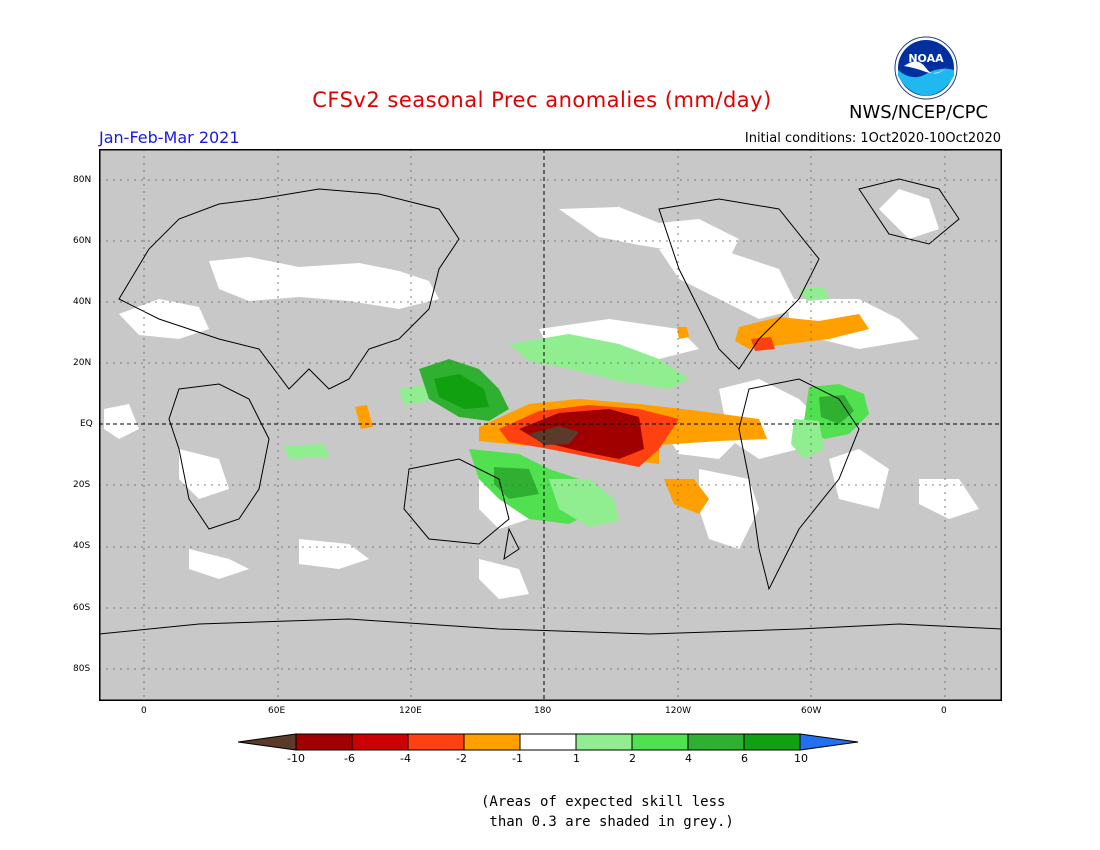  I want to click on colorbar-arrow-low, so click(267, 742).